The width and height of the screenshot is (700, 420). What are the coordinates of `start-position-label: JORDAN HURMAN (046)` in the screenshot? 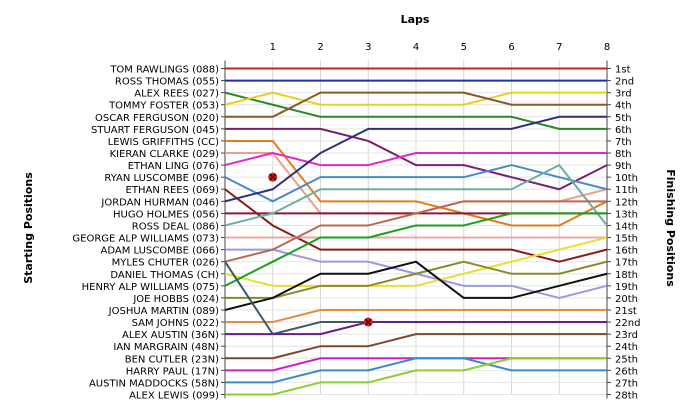 It's located at (159, 202).